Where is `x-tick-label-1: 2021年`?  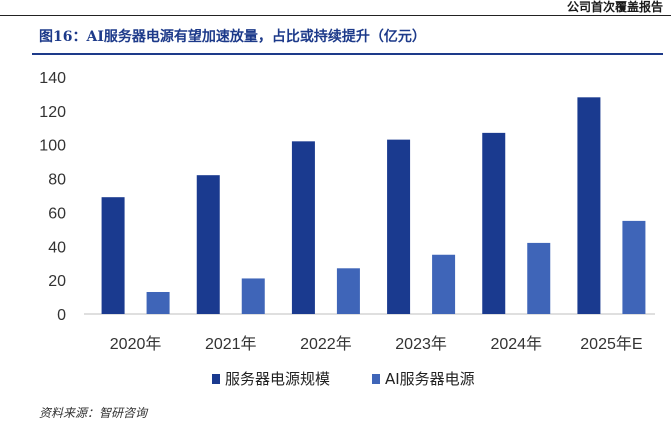 x-tick-label-1: 2021年 is located at coordinates (231, 344).